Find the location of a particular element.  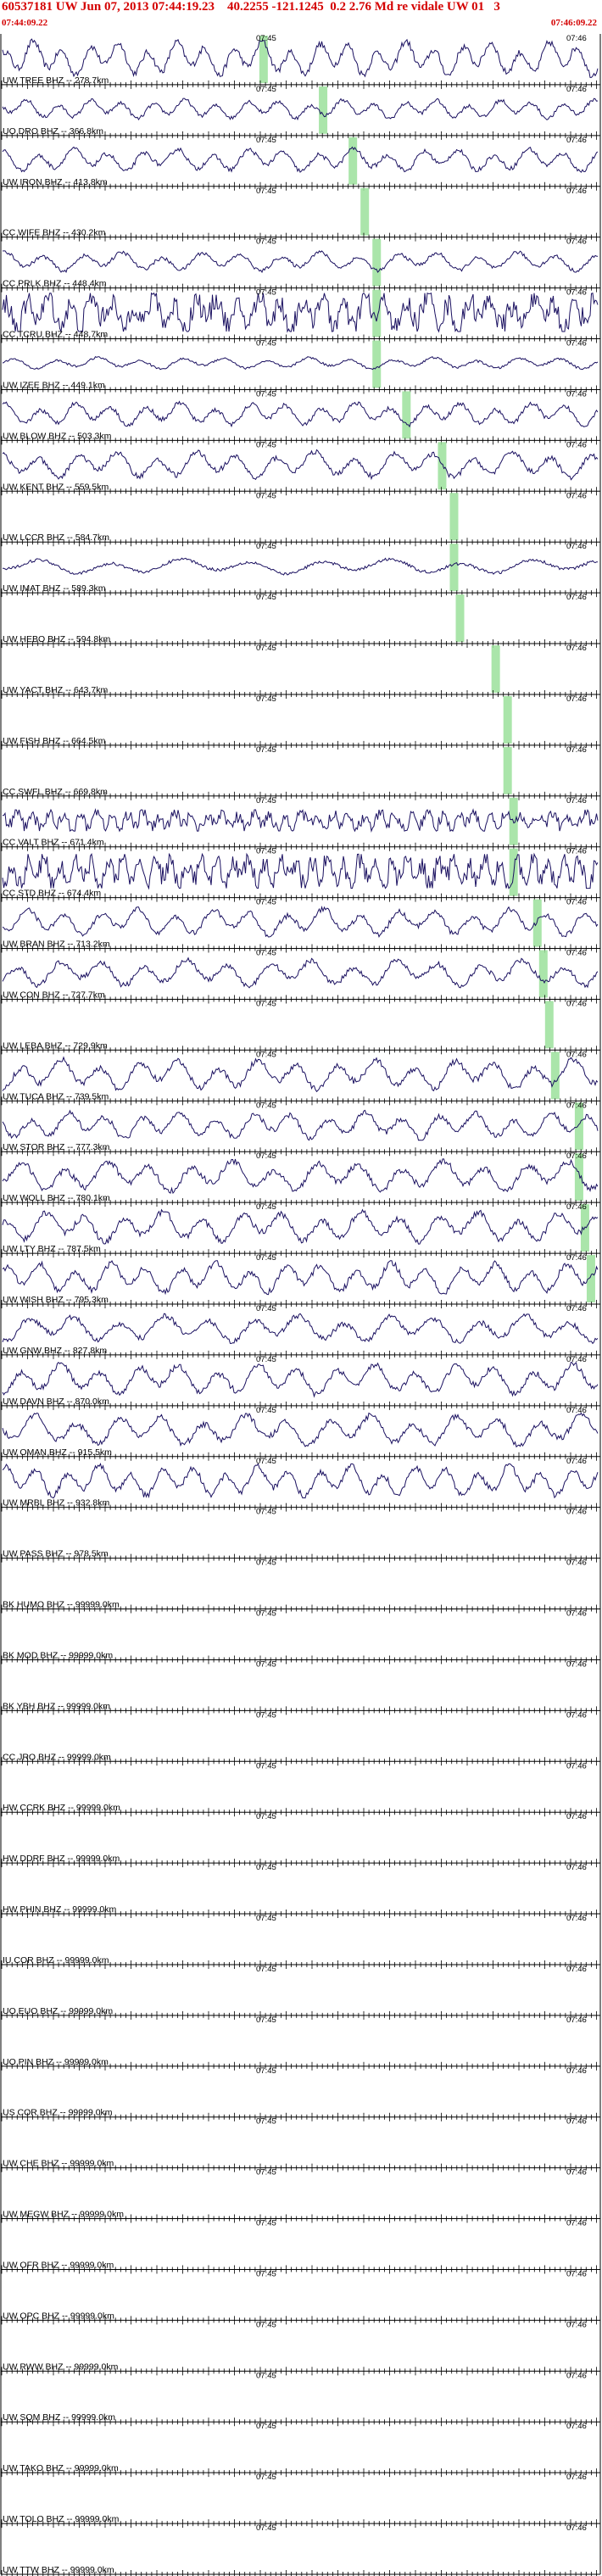

station-label: BK MOD BHZ -- 99999.0km is located at coordinates (58, 1655).